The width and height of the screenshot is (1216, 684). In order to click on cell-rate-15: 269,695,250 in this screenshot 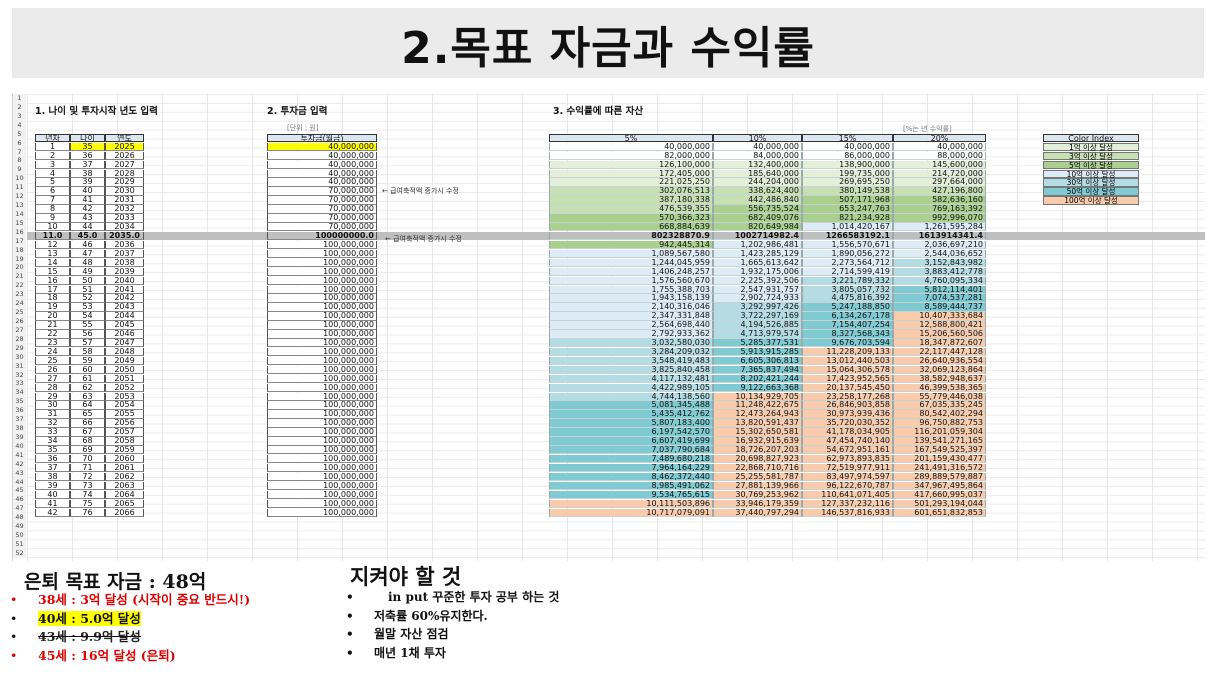, I will do `click(847, 182)`.